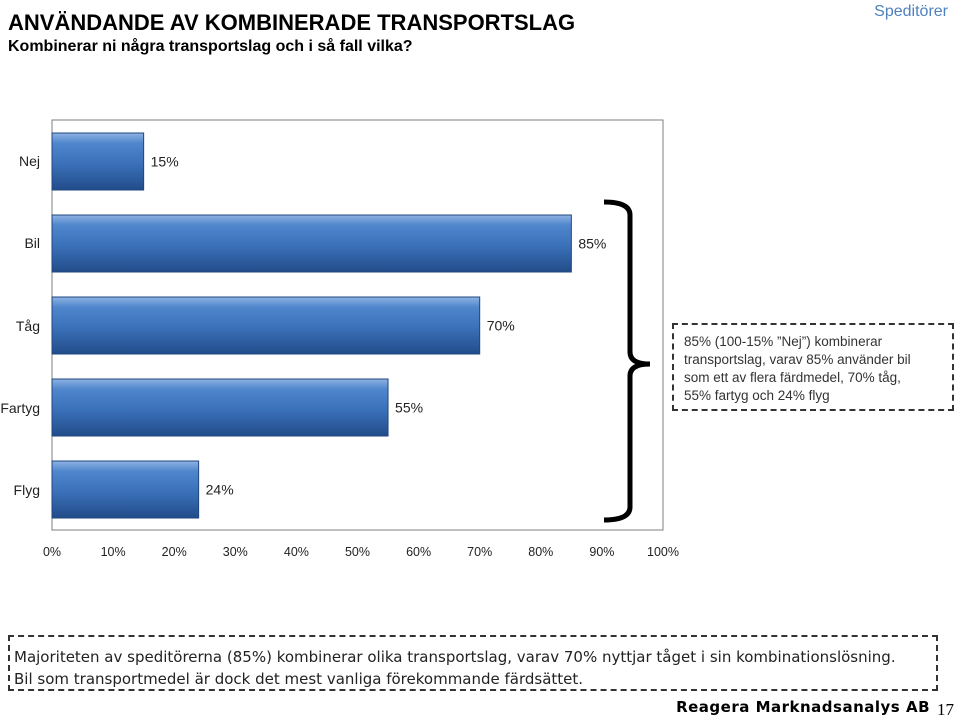  I want to click on x-tick-label: 100%, so click(663, 552).